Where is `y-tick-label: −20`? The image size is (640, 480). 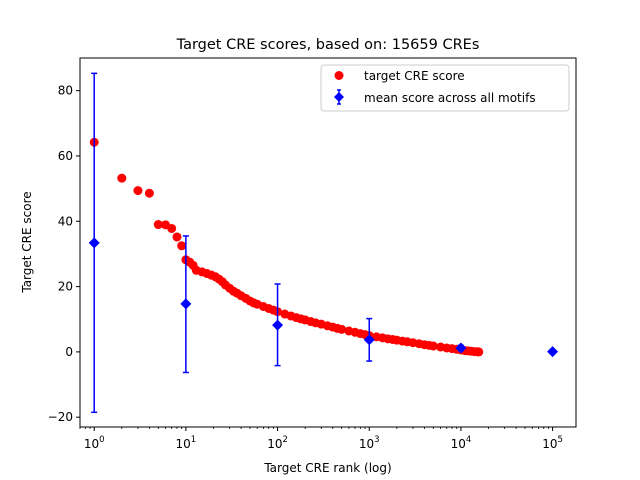 y-tick-label: −20 is located at coordinates (60, 417).